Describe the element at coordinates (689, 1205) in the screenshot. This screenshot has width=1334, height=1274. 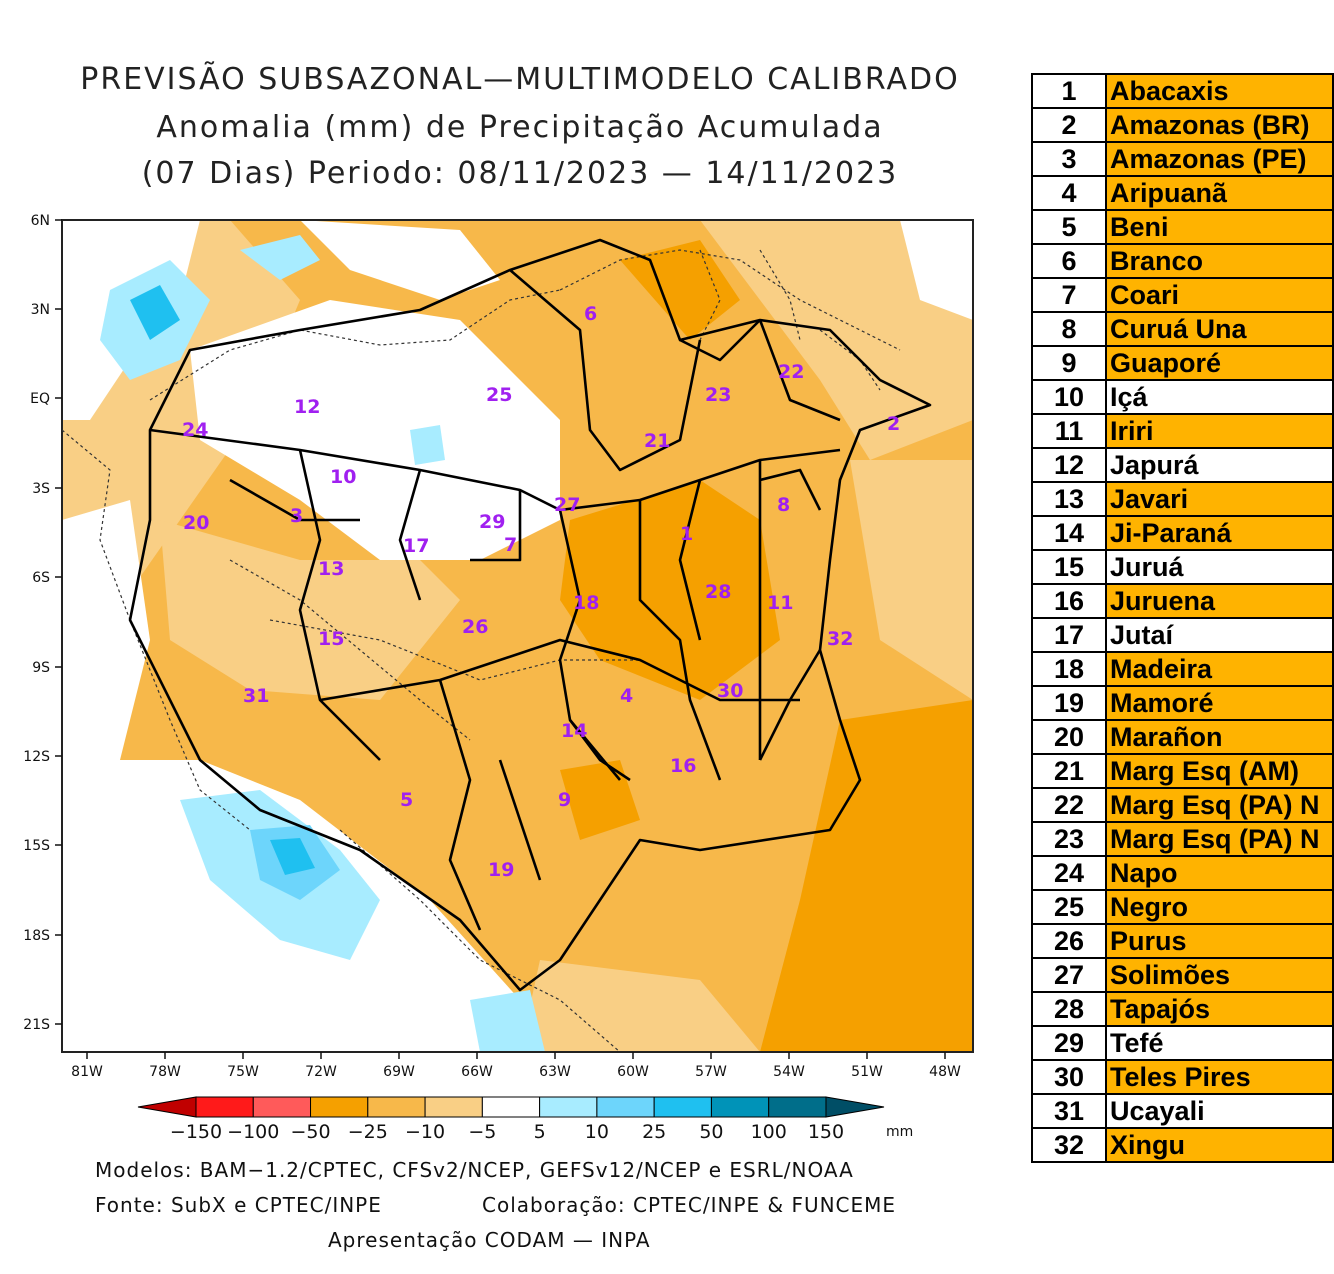
I see `credits-collab: Colaboração: CPTEC/INPE & FUNCEME` at that location.